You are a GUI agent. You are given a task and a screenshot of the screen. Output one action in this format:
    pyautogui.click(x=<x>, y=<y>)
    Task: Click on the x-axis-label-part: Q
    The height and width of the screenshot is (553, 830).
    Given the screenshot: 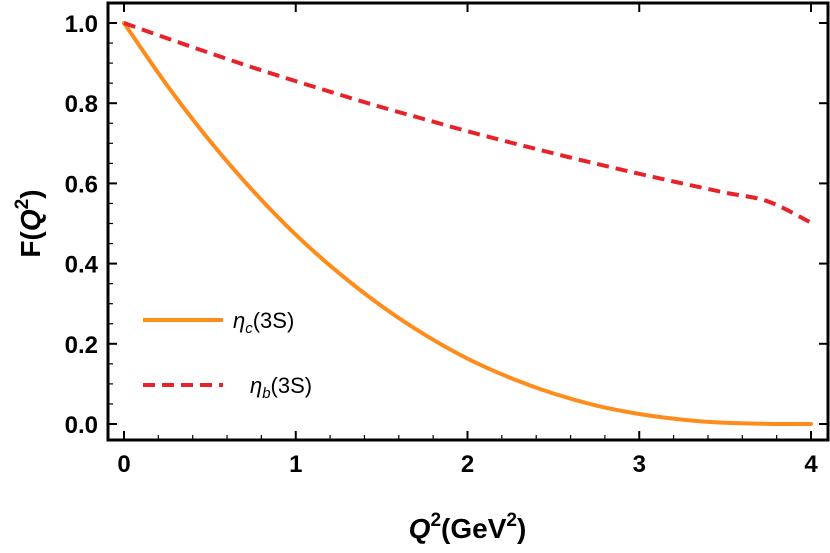 What is the action you would take?
    pyautogui.click(x=420, y=528)
    